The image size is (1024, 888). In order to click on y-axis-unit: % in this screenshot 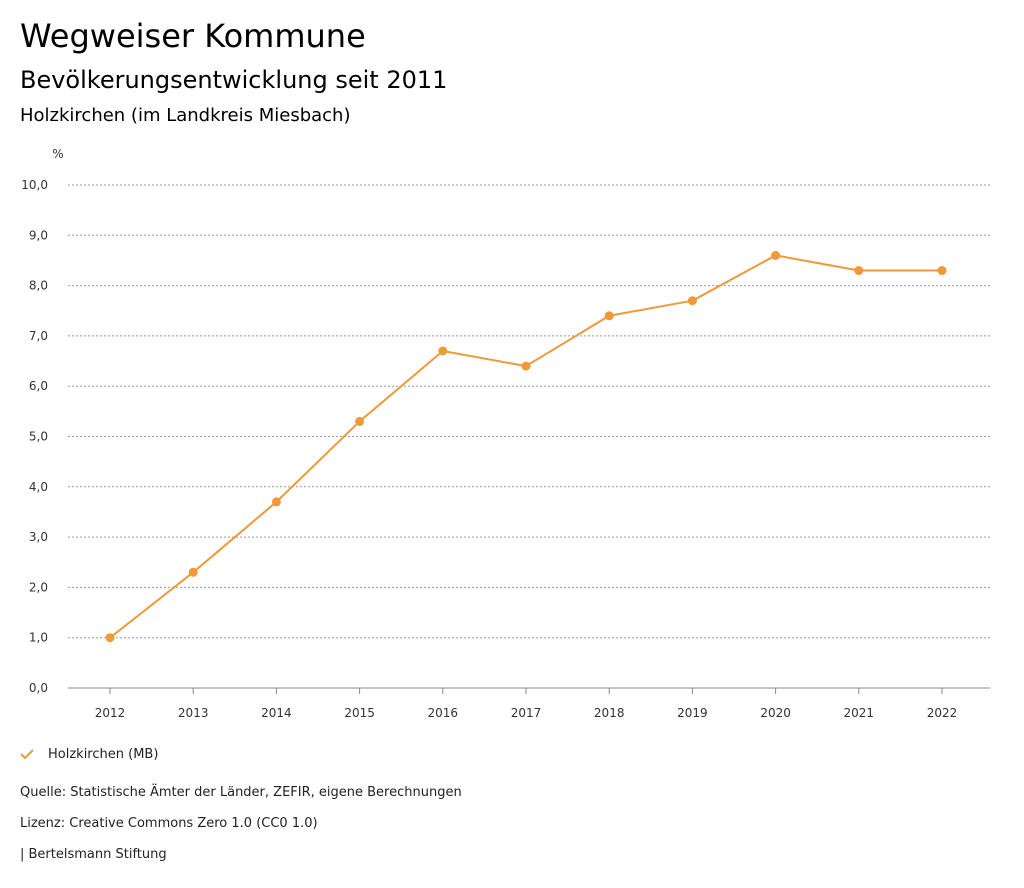, I will do `click(57, 154)`.